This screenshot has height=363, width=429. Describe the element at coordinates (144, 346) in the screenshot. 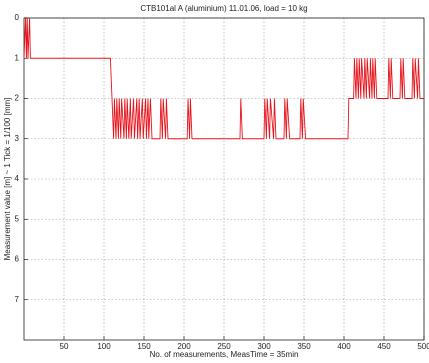

I see `x-tick-label: 150` at that location.